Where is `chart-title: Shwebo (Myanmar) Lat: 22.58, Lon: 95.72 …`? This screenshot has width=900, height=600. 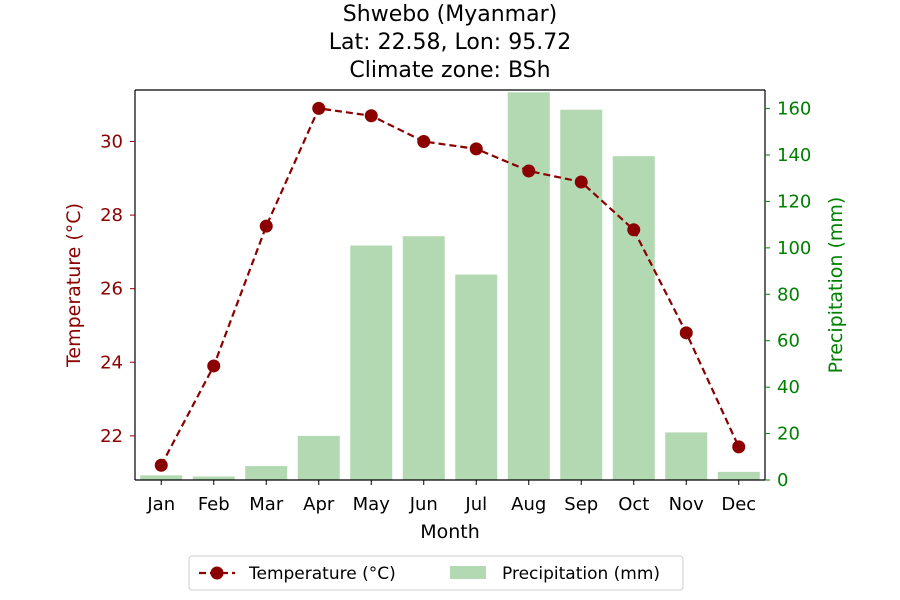 chart-title: Shwebo (Myanmar) Lat: 22.58, Lon: 95.72 … is located at coordinates (450, 42).